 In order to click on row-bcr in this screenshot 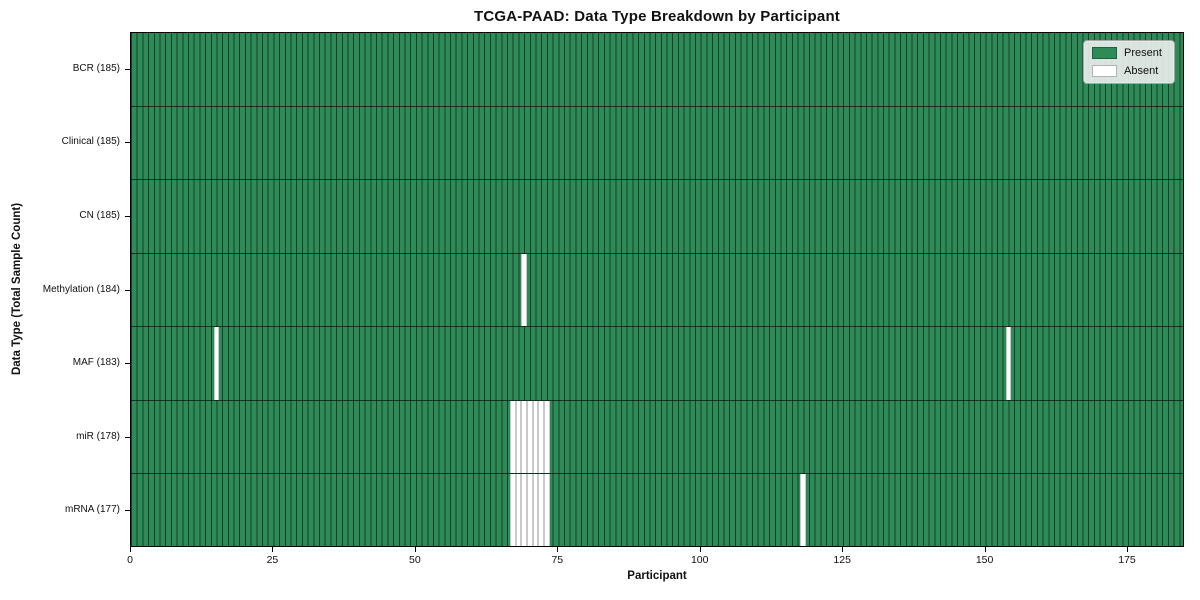, I will do `click(657, 70)`.